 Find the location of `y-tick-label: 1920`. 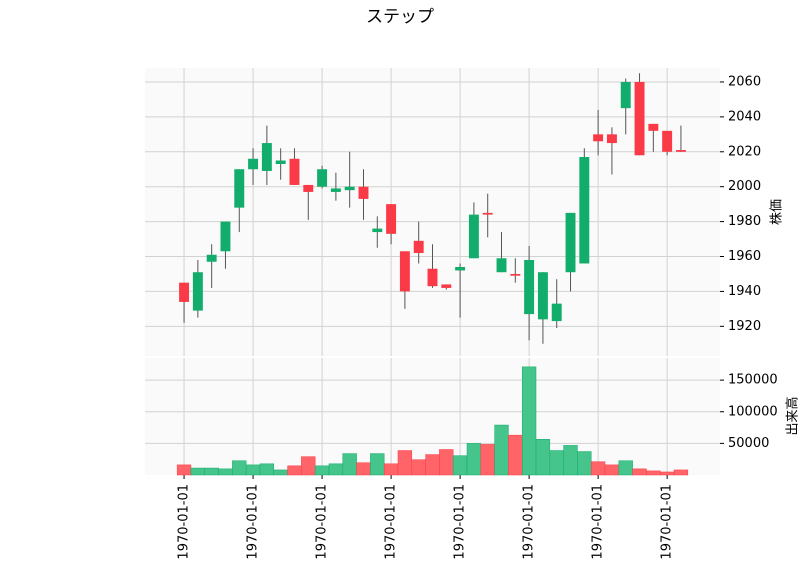

y-tick-label: 1920 is located at coordinates (744, 326).